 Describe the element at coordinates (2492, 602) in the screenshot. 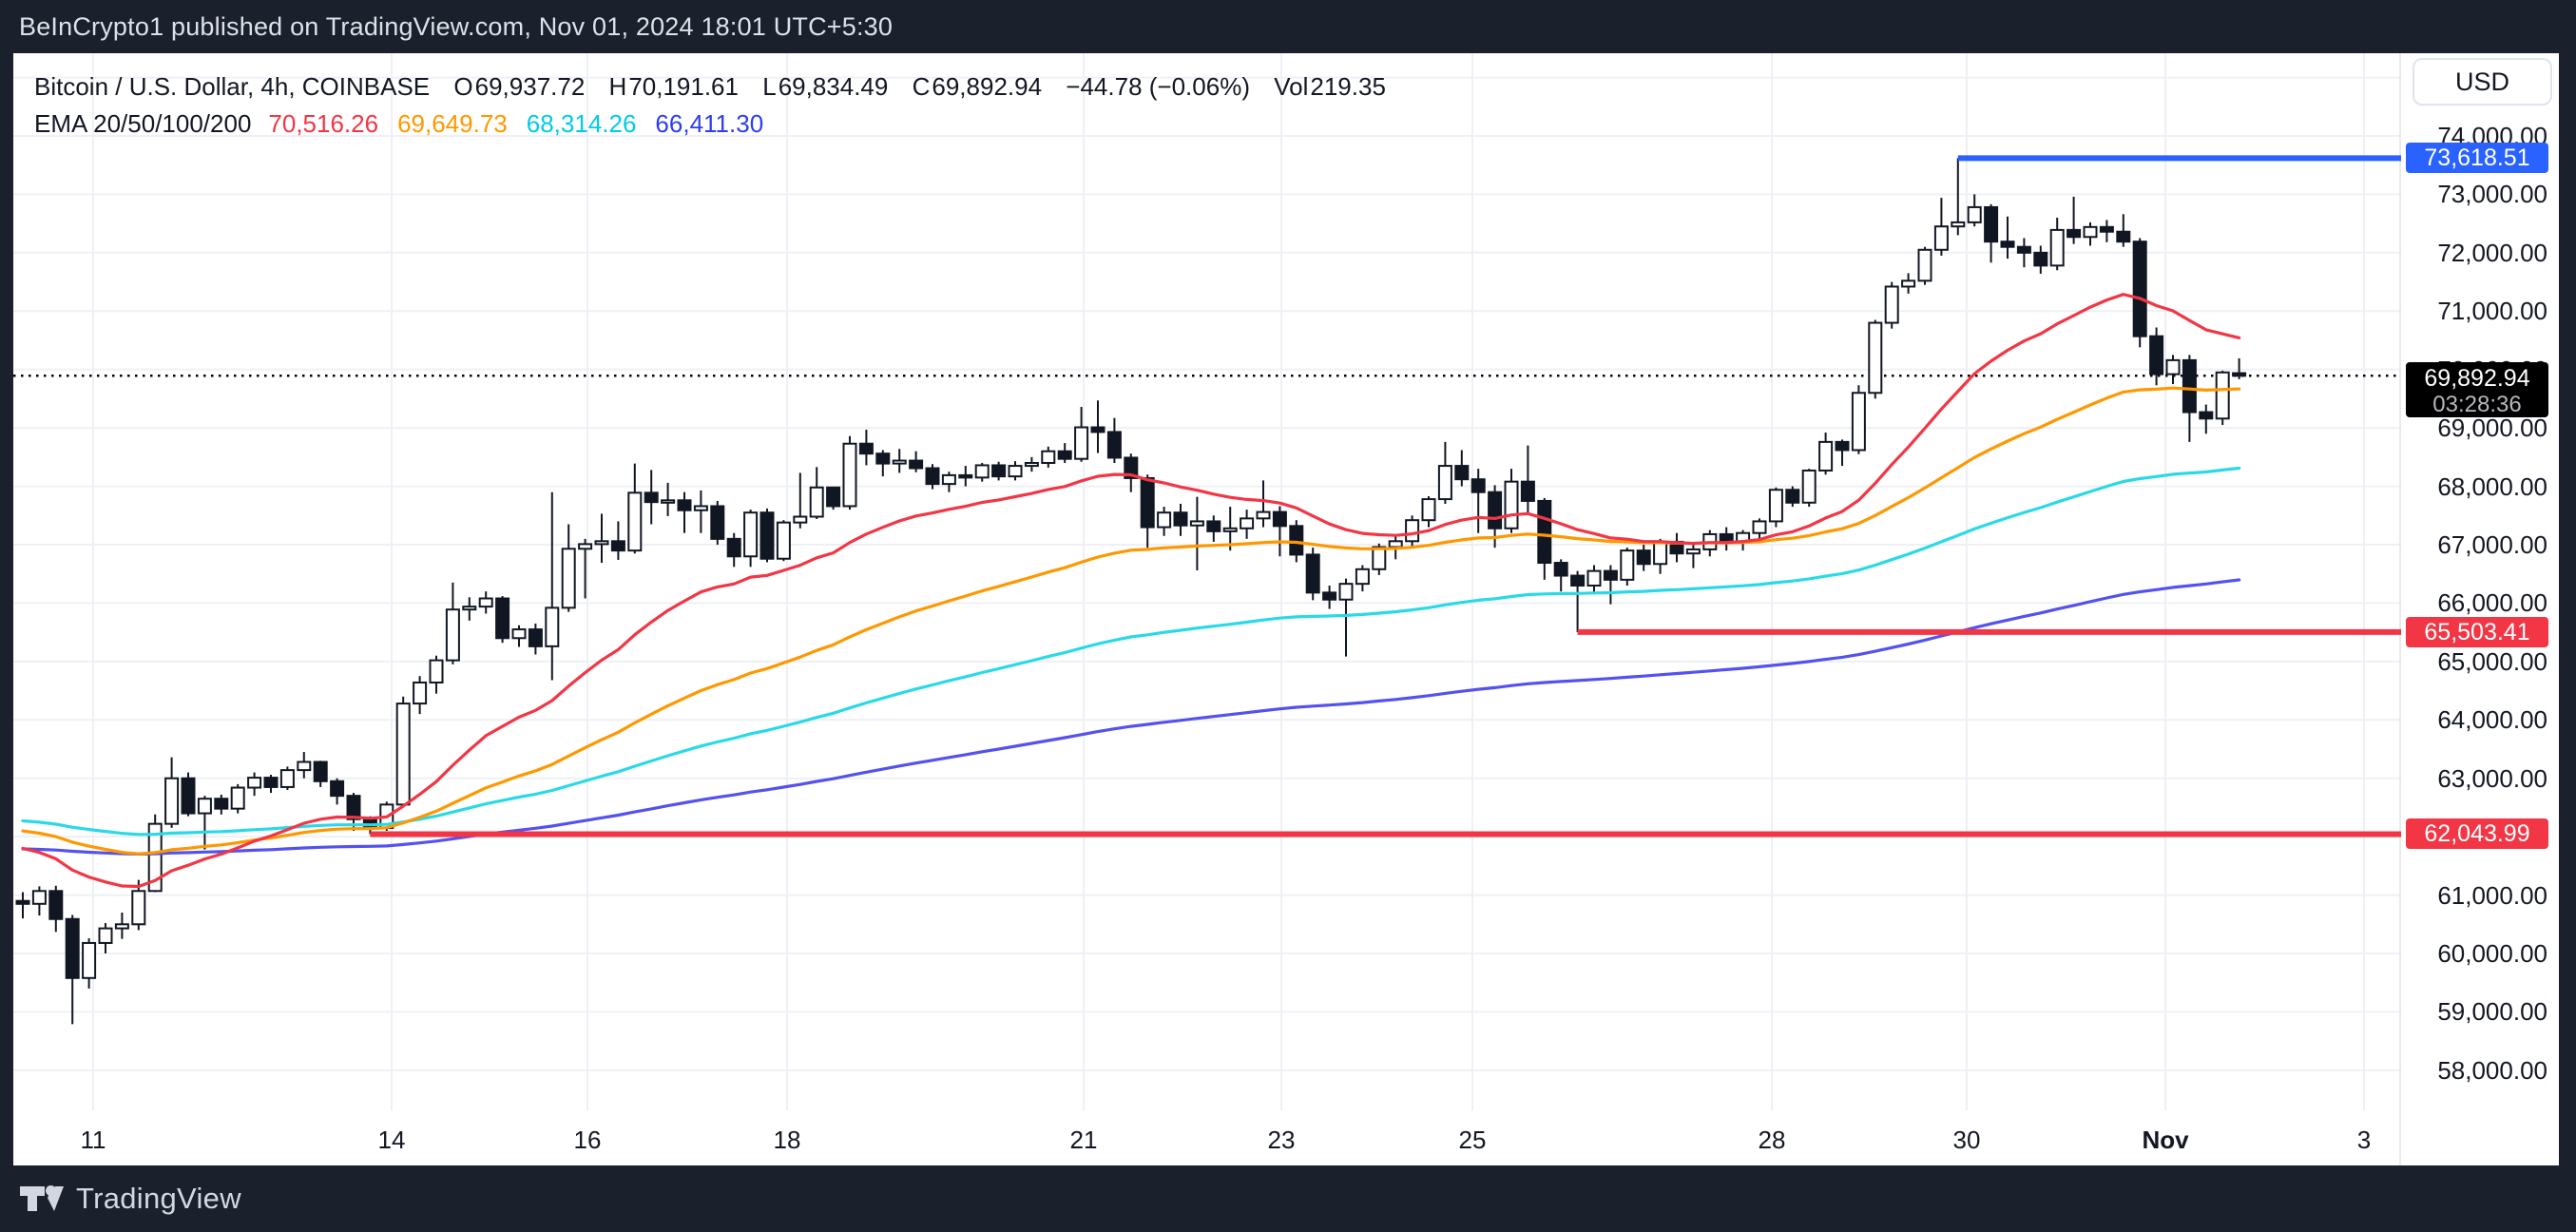

I see `price-tick-label: 66,000.00` at that location.